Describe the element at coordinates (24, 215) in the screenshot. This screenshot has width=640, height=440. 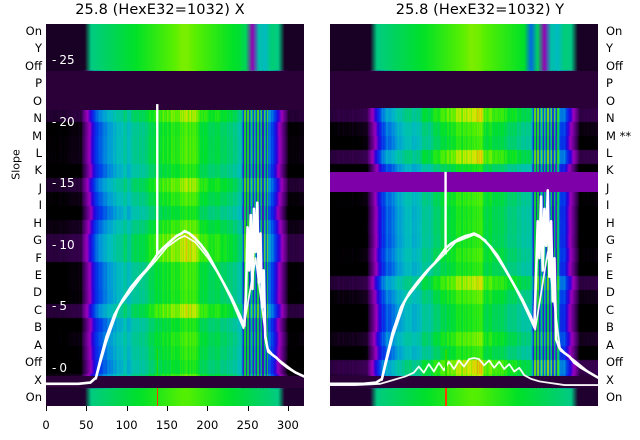
I see `left-category-axis: On Y Off P O N M L K J I H G F E D C B A Off X On` at that location.